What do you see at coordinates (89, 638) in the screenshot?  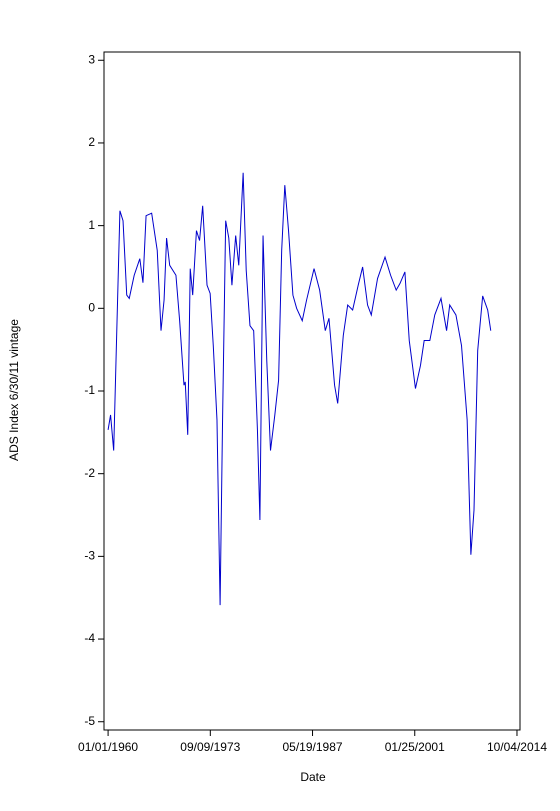 I see `y-tick-label: -4` at bounding box center [89, 638].